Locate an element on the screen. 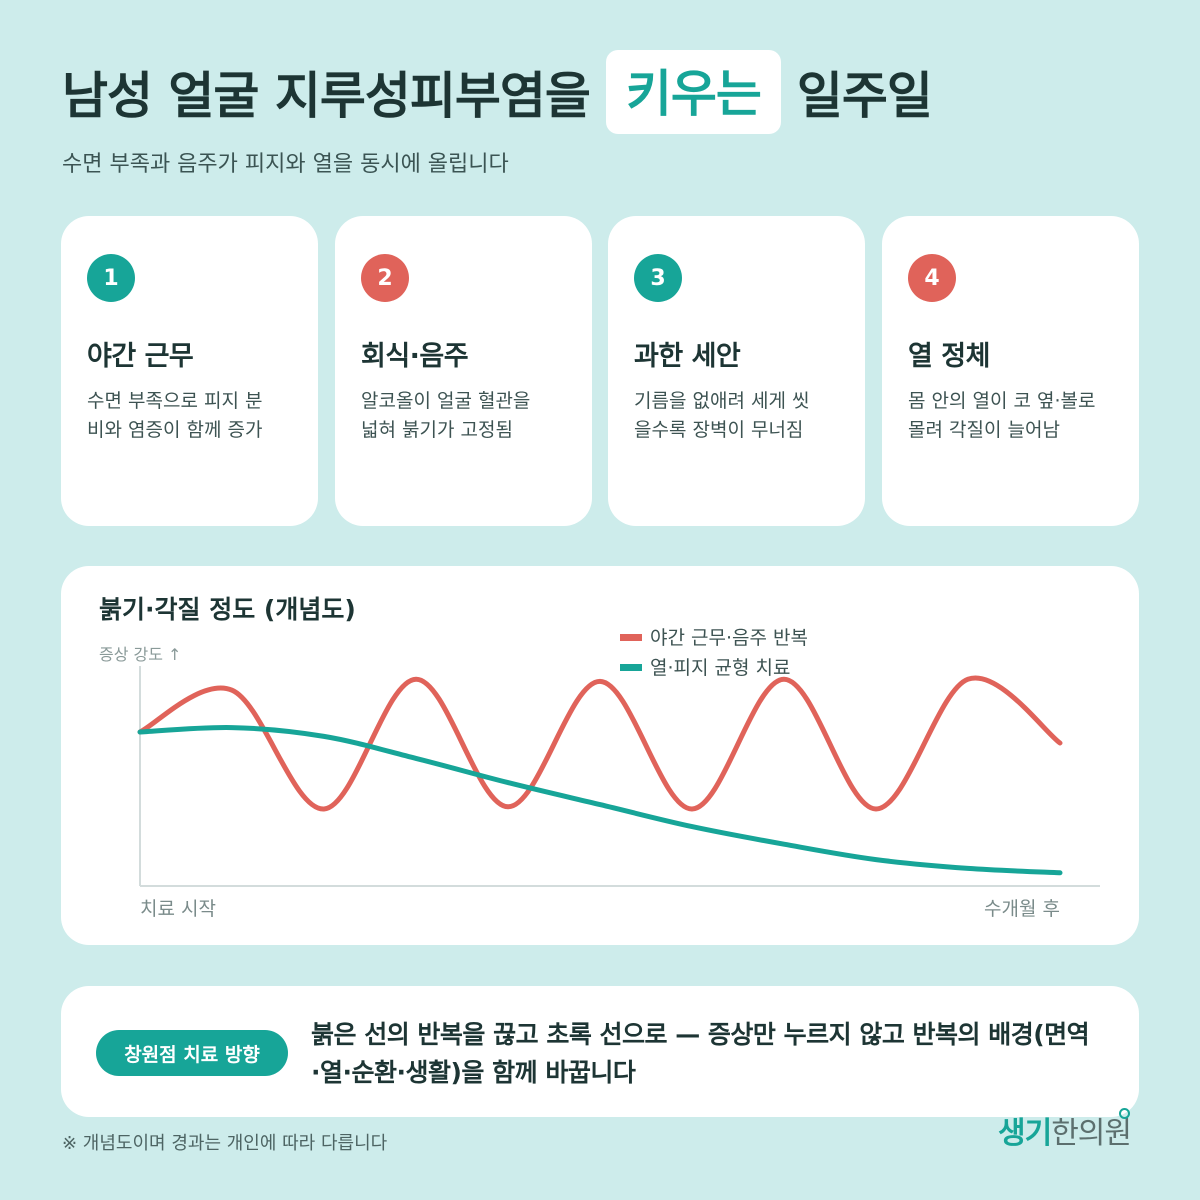 The image size is (1200, 1200). cause-card-2: 2 회식·음주 알코올이 얼굴 혈관을 넓혀 붉기가 고정됨 is located at coordinates (463, 371).